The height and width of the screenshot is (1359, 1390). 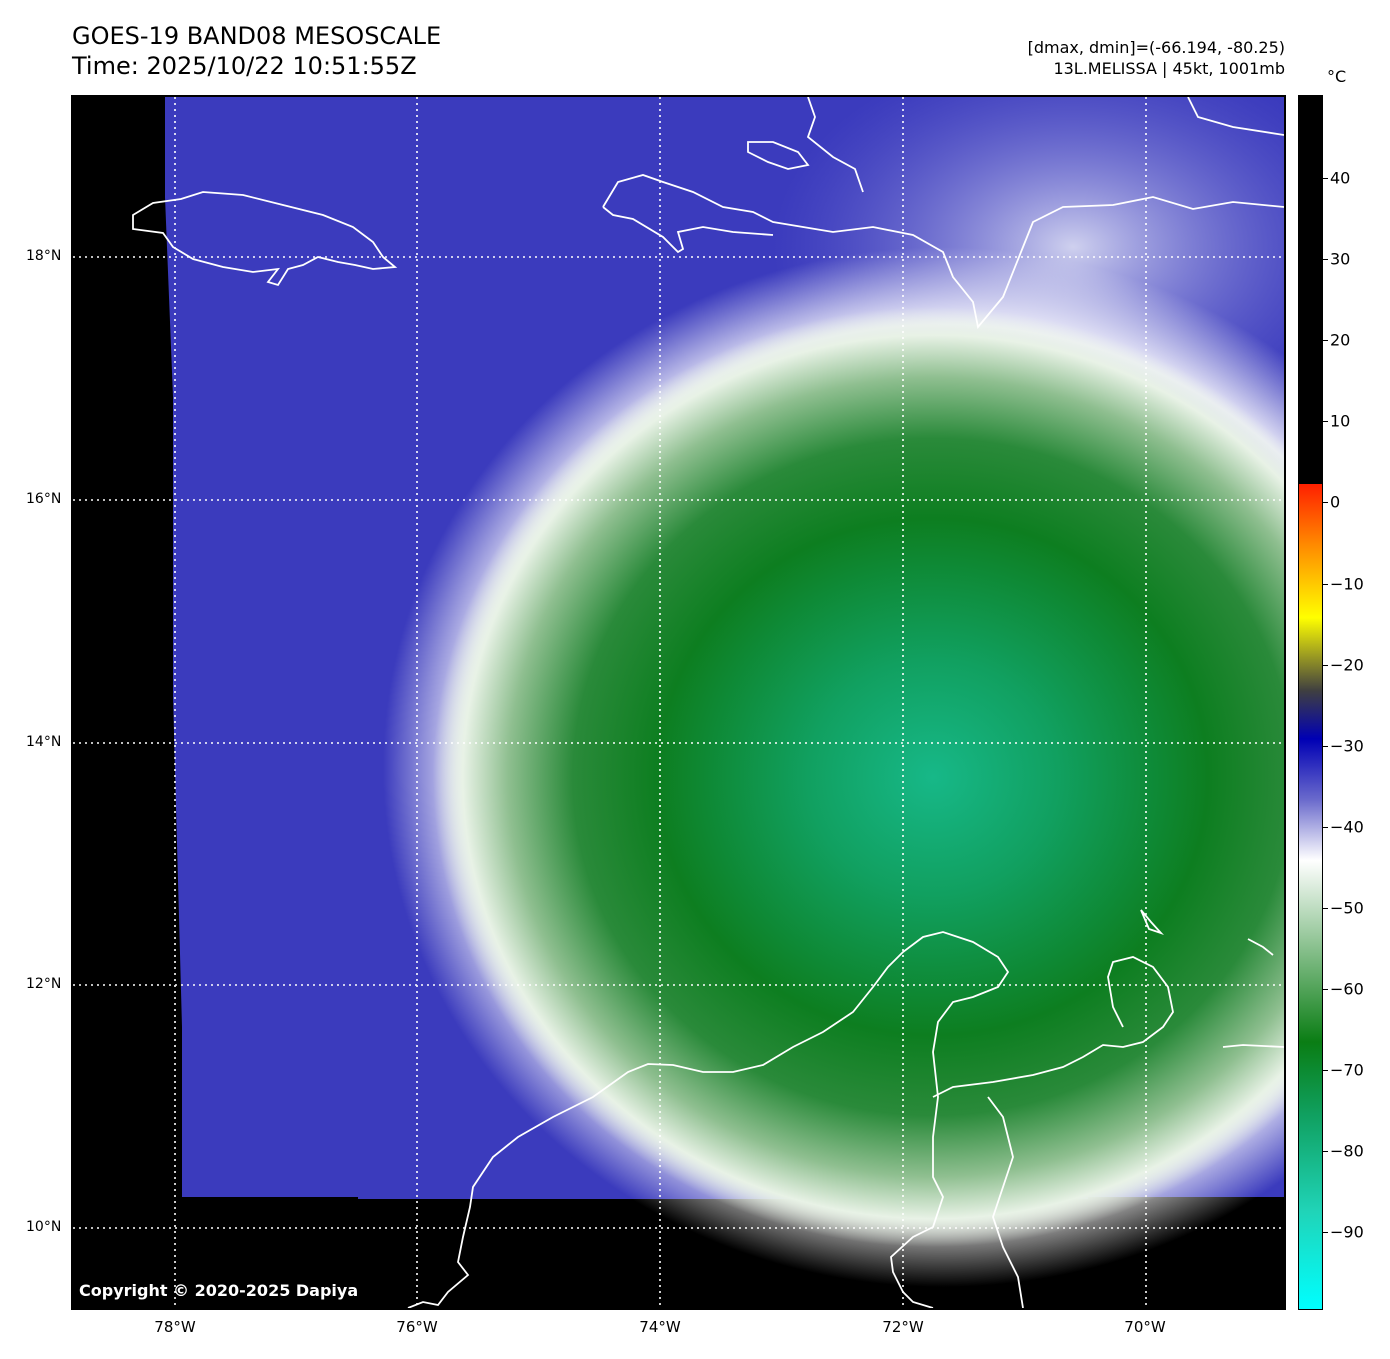 I want to click on colorbar-unit: °C, so click(x=1337, y=76).